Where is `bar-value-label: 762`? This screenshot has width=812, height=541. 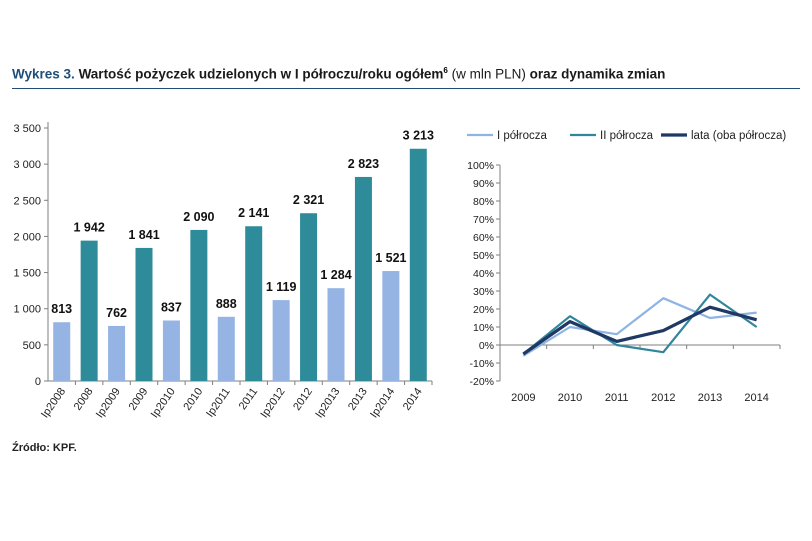
bar-value-label: 762 is located at coordinates (116, 313).